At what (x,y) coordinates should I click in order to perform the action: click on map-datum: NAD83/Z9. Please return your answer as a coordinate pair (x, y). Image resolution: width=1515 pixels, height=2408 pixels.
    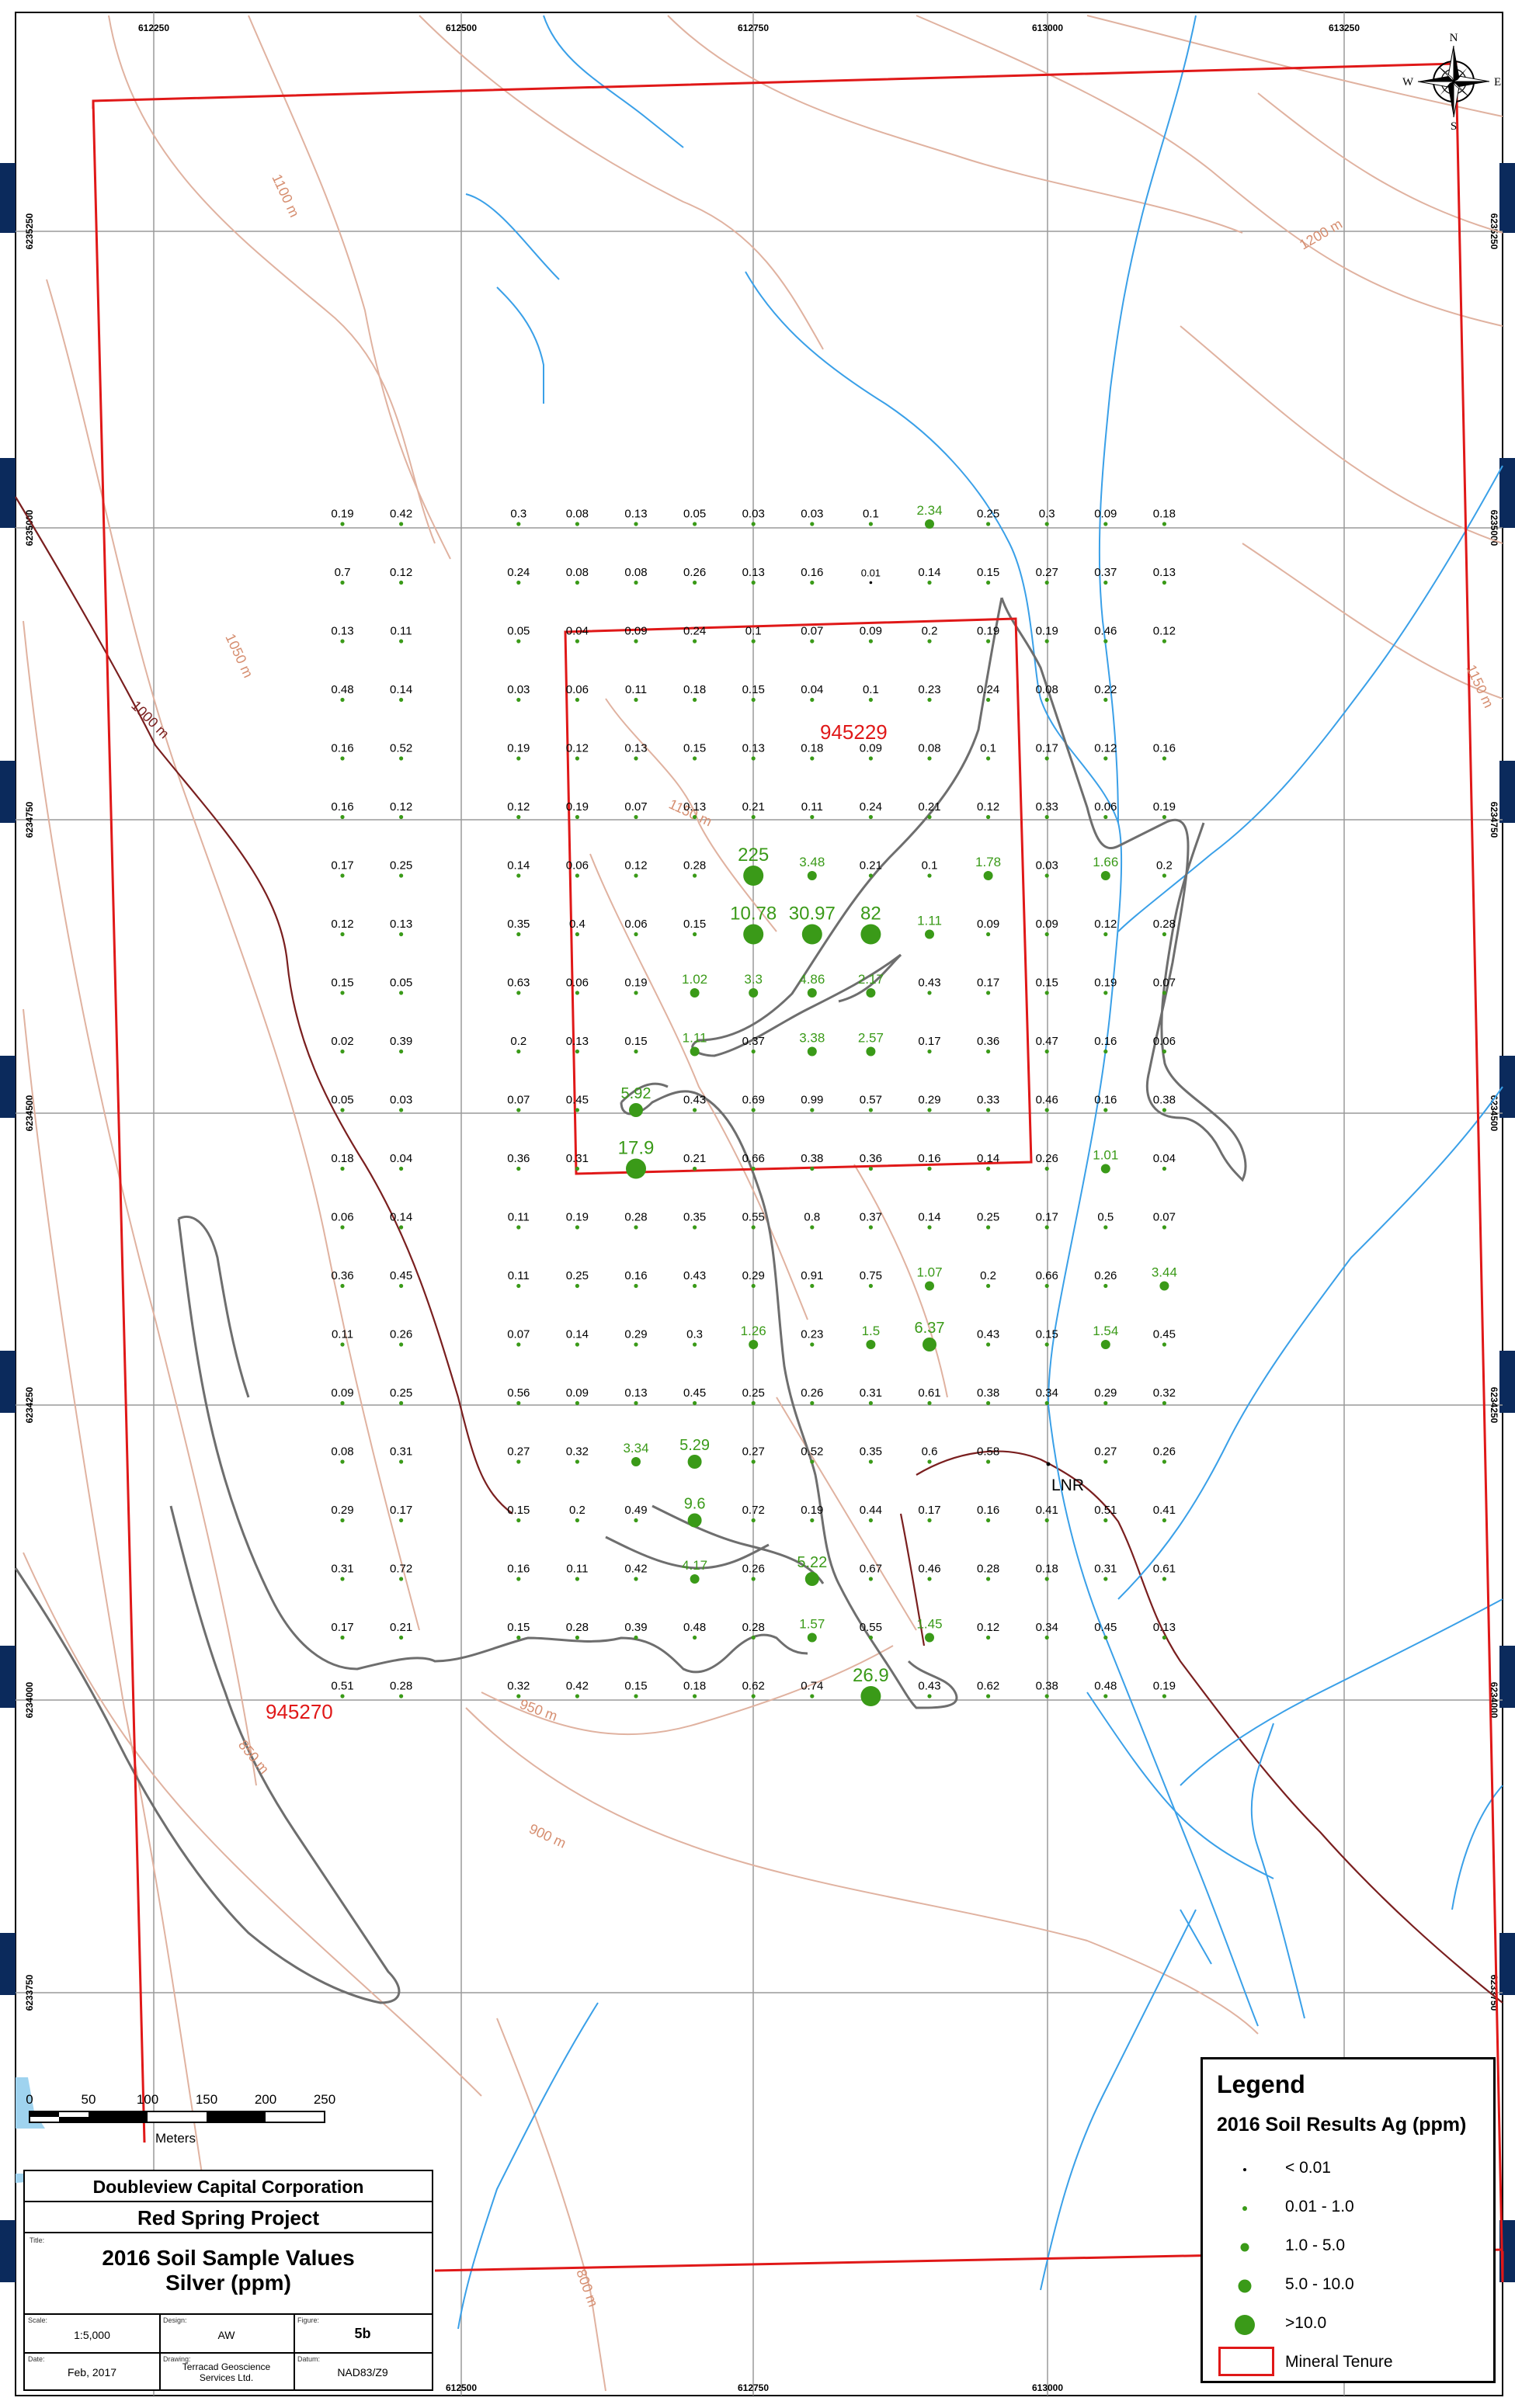
    Looking at the image, I should click on (362, 2372).